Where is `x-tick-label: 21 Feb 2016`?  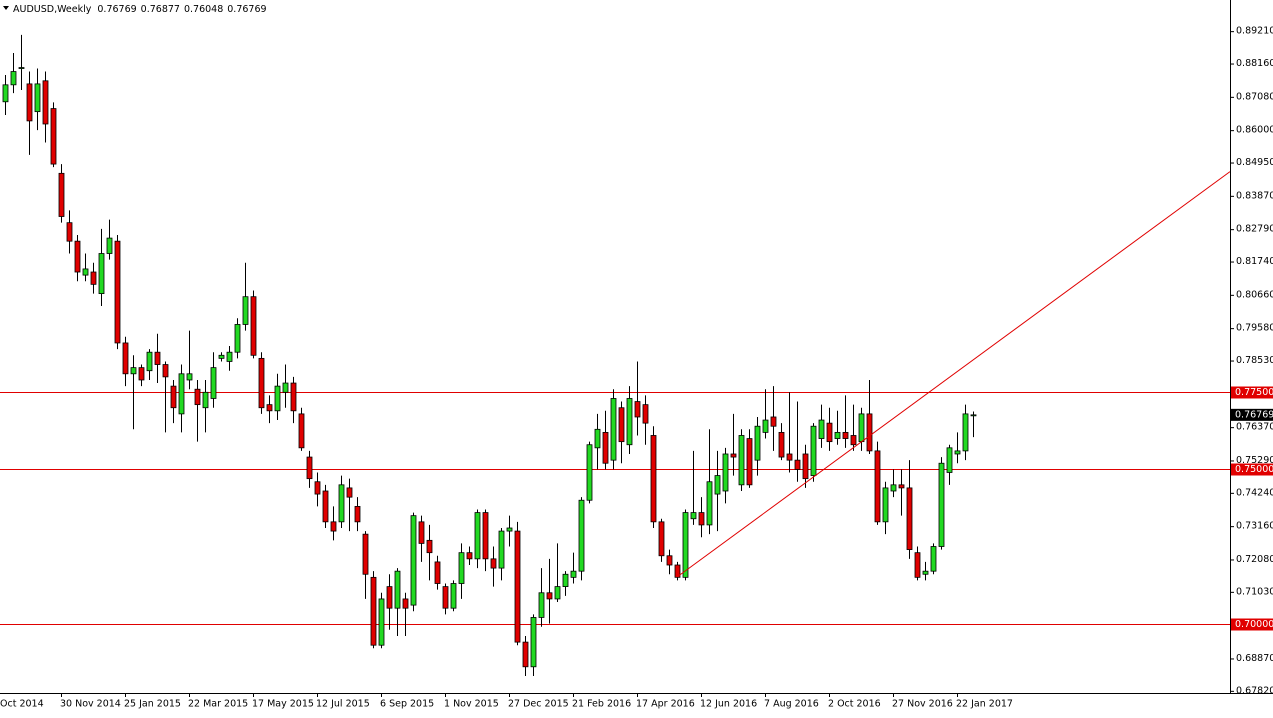 x-tick-label: 21 Feb 2016 is located at coordinates (601, 704).